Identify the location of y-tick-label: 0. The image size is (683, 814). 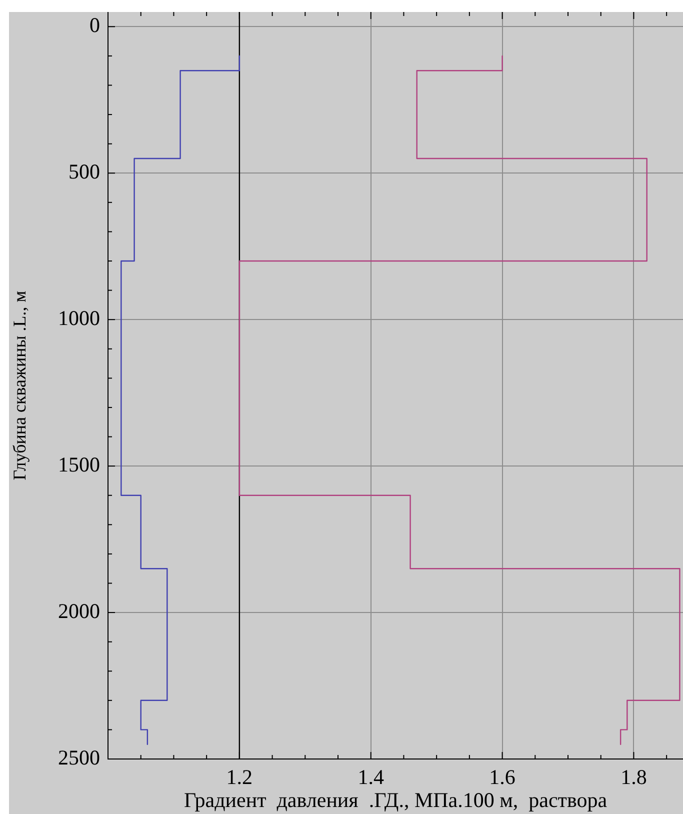
(95, 25).